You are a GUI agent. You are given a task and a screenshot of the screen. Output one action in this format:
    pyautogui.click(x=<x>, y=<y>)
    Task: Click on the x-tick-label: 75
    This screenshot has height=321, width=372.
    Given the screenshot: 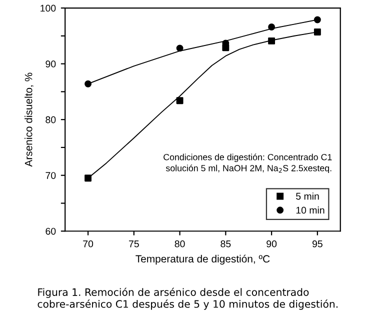 What is the action you would take?
    pyautogui.click(x=134, y=244)
    